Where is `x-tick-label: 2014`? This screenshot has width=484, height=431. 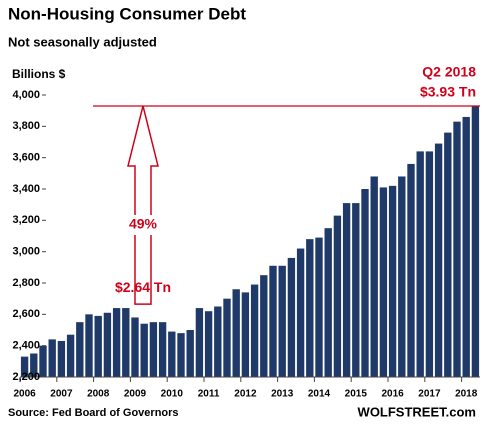 x-tick-label: 2014 is located at coordinates (319, 394).